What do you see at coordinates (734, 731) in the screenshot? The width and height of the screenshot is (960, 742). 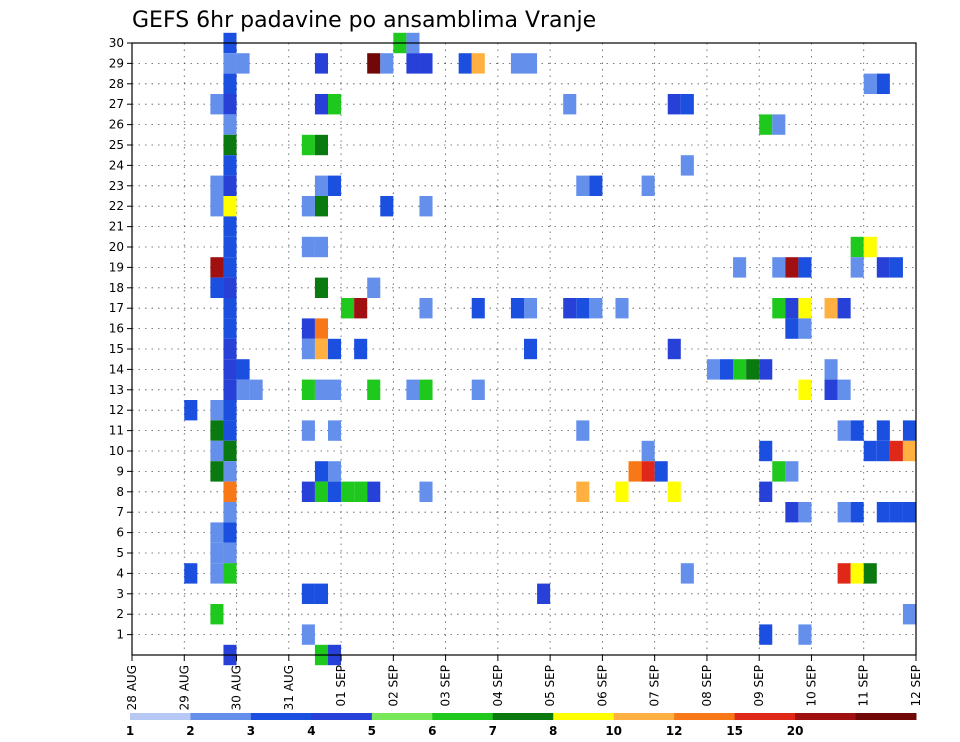 I see `colorbar-label: 15` at bounding box center [734, 731].